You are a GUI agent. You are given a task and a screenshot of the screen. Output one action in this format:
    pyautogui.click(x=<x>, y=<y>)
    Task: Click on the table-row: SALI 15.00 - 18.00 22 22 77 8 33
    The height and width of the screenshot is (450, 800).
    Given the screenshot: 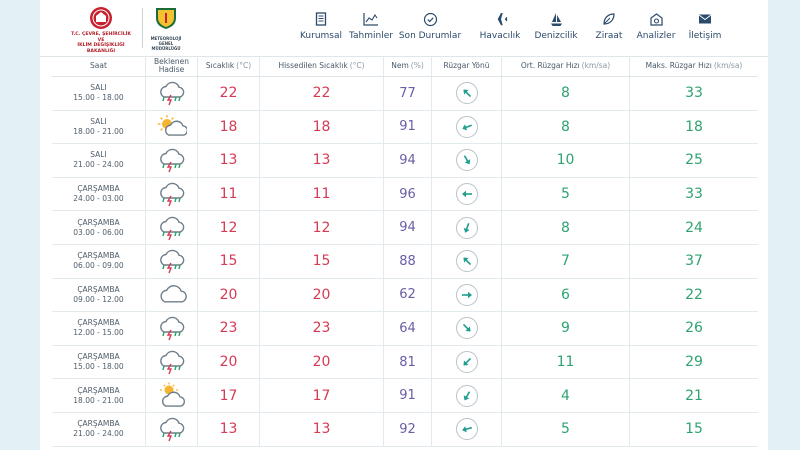 What is the action you would take?
    pyautogui.click(x=405, y=94)
    